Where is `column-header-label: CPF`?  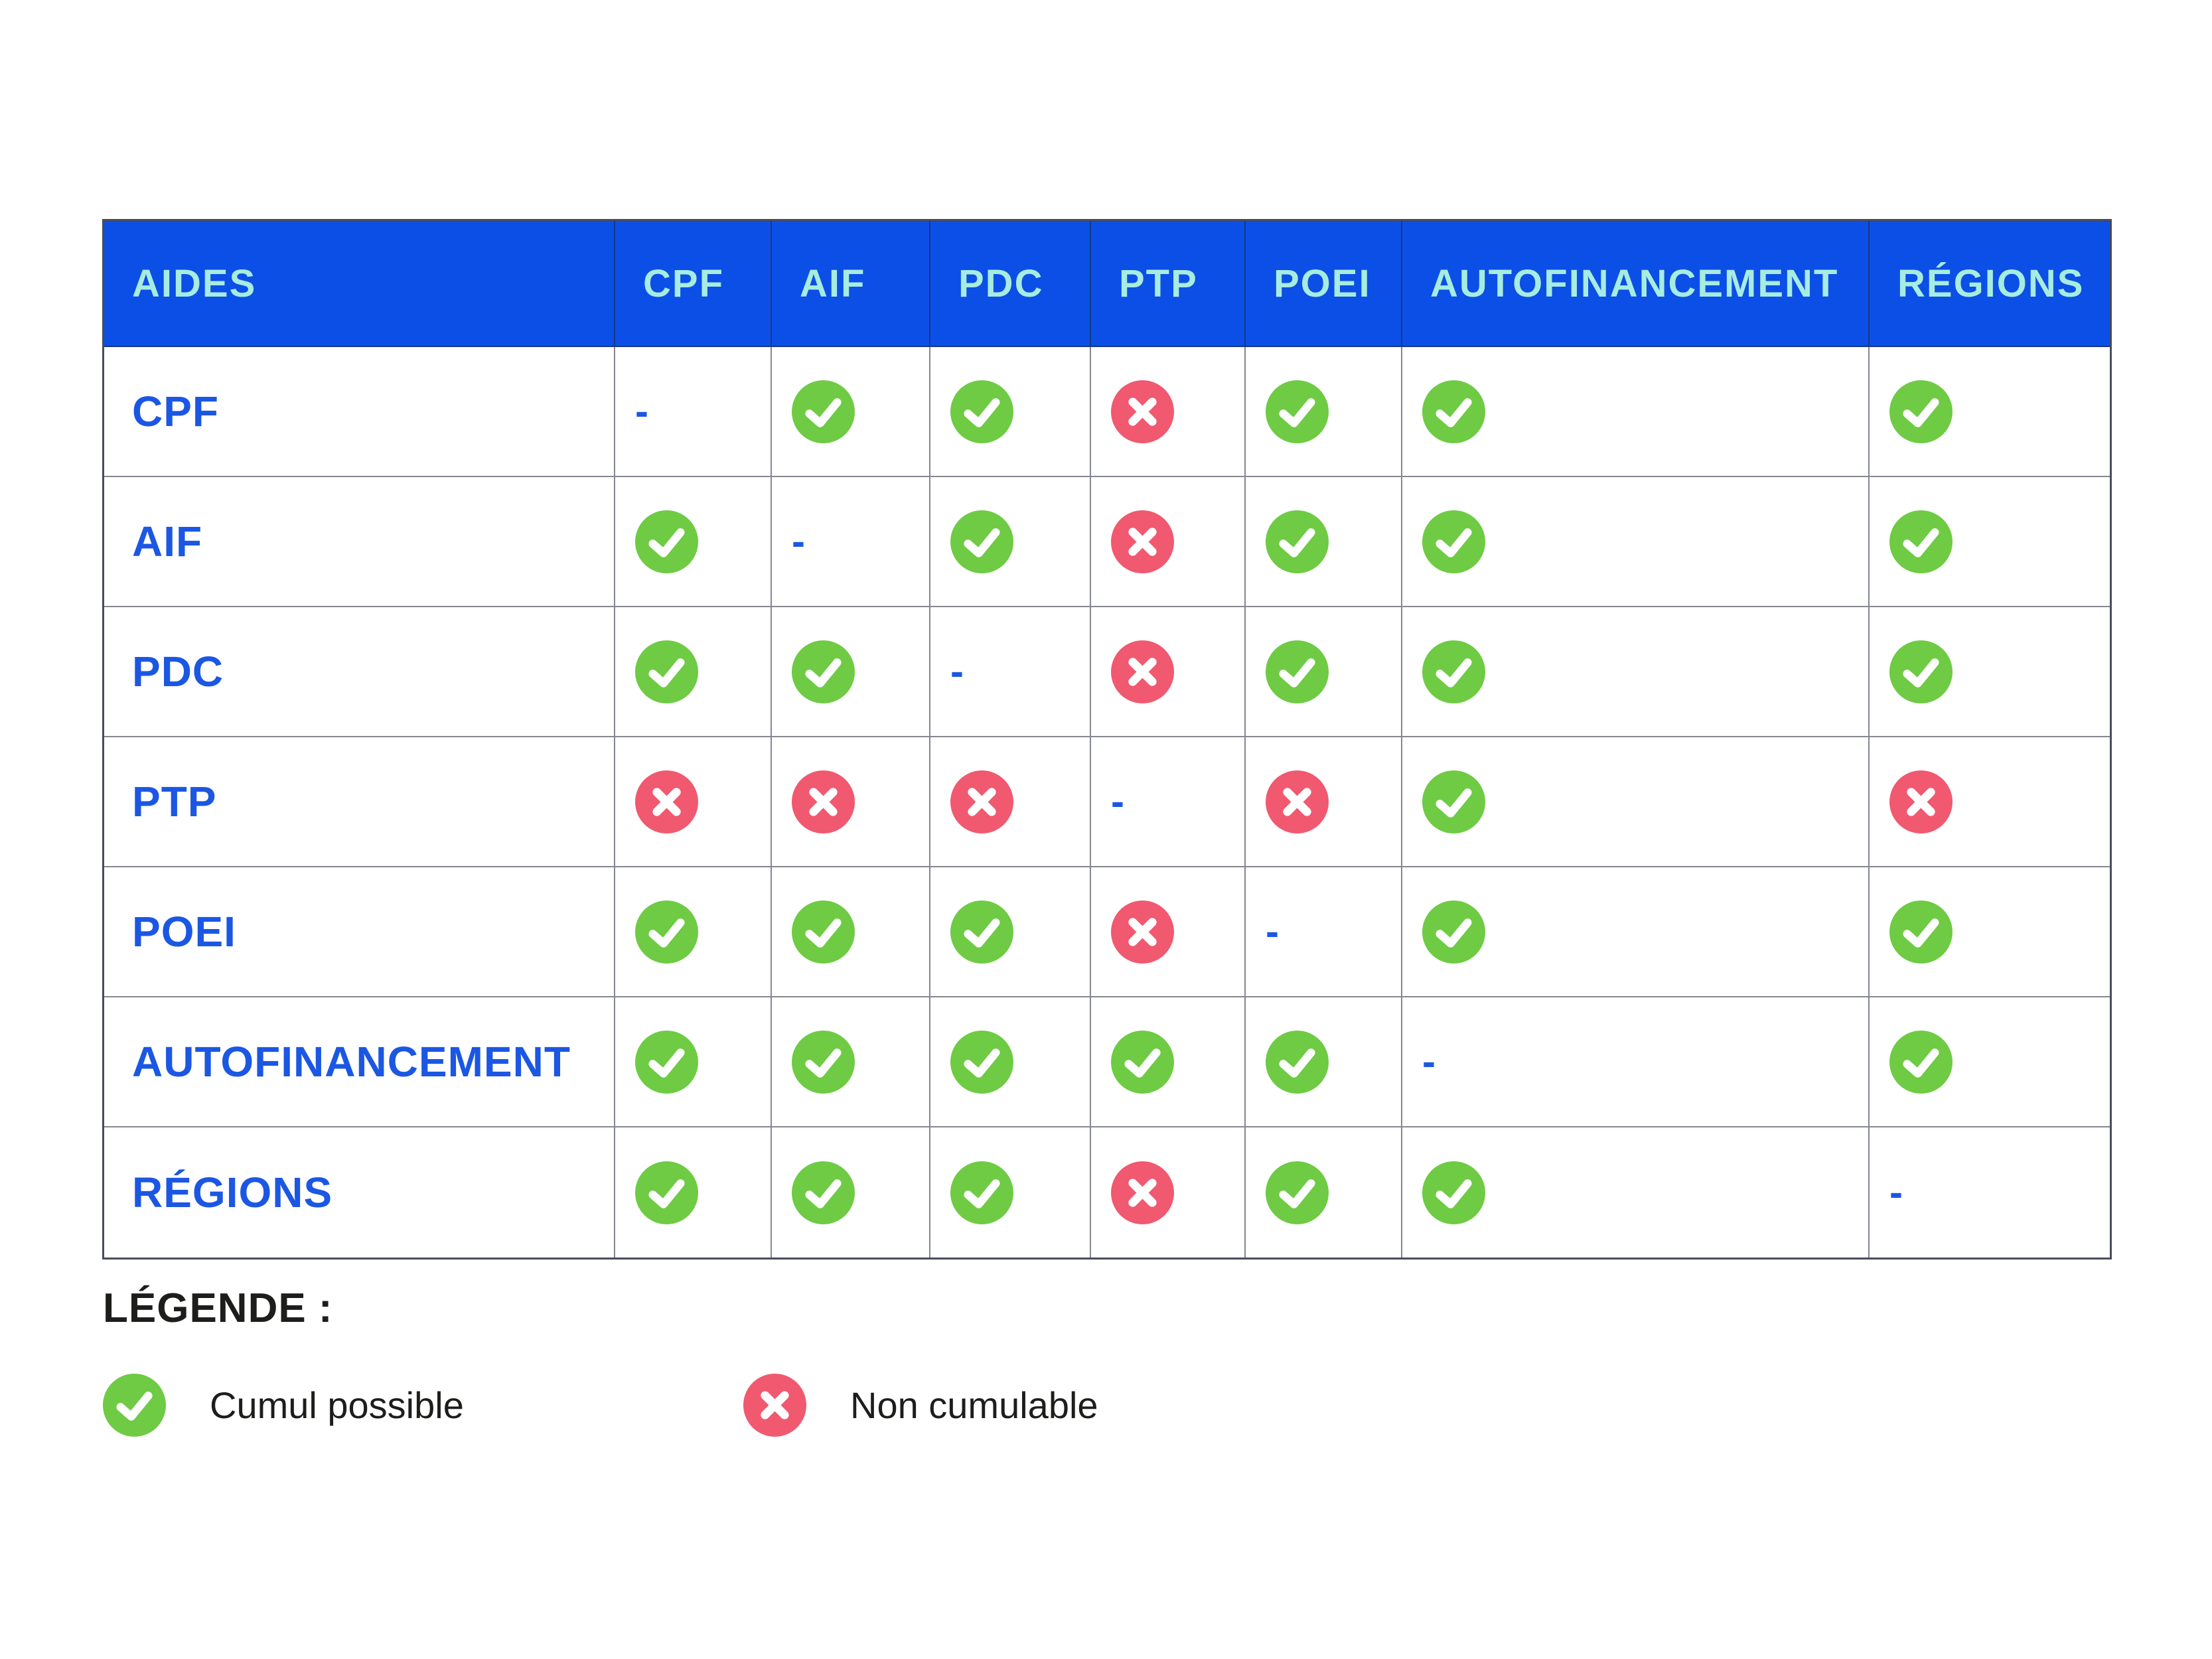
column-header-label: CPF is located at coordinates (683, 283).